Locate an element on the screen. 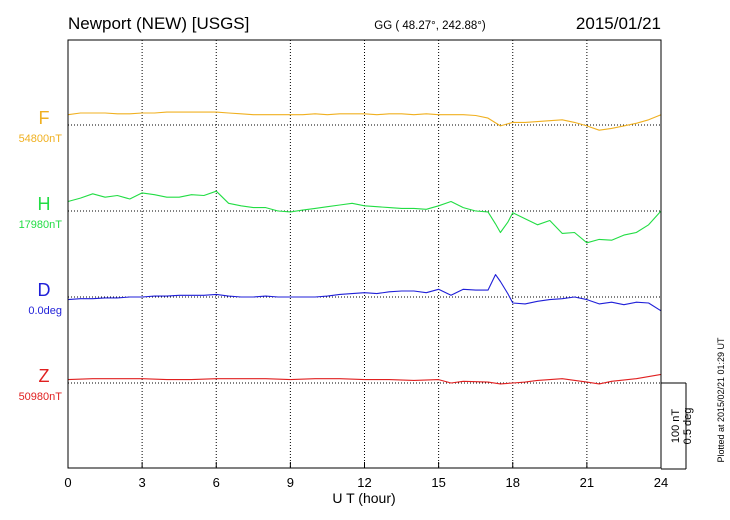 This screenshot has width=730, height=520. scale-bar: 100 nT 0.5 deg is located at coordinates (677, 426).